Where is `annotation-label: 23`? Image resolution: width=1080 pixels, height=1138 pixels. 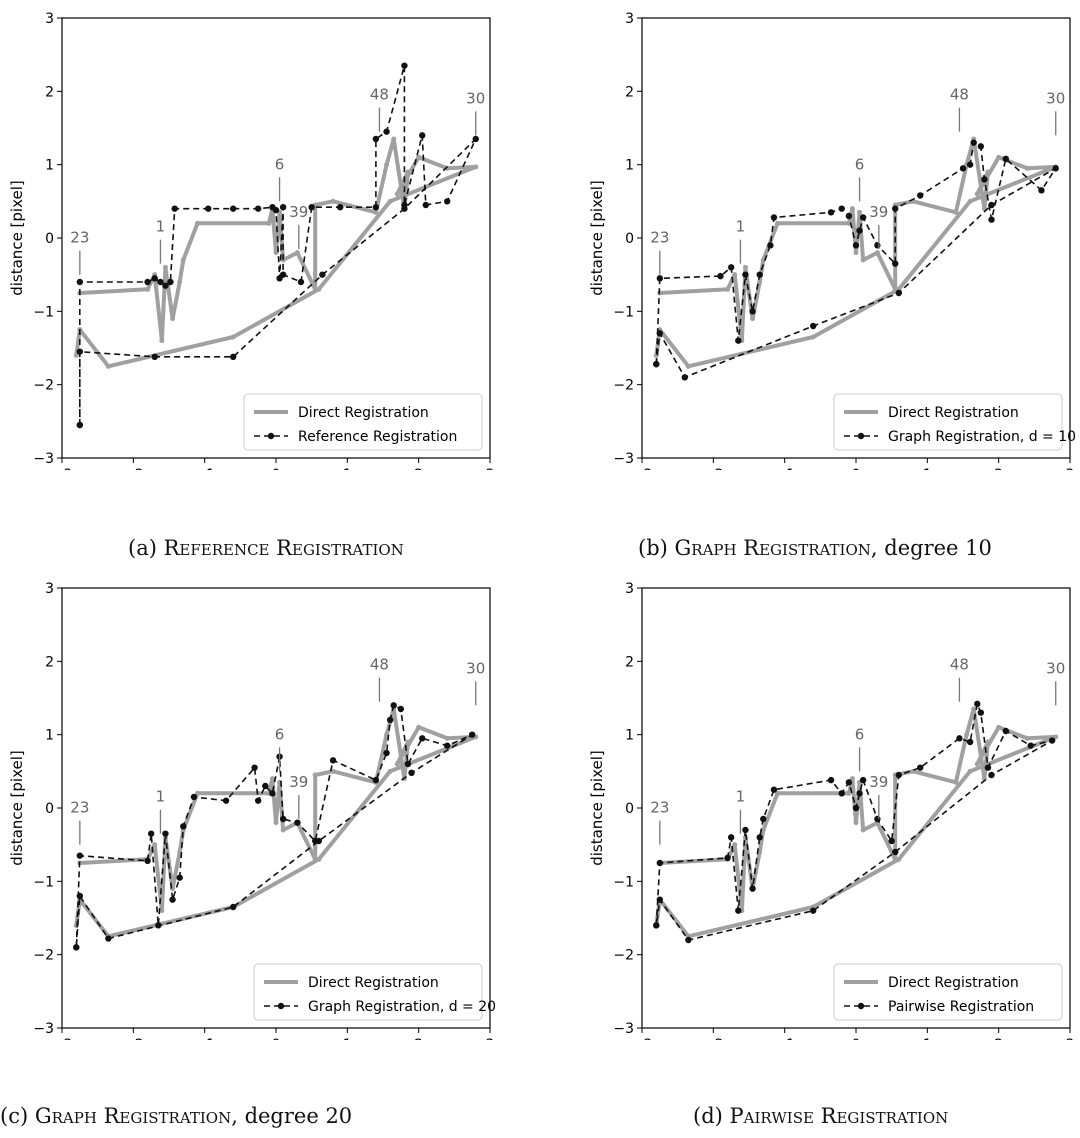 annotation-label: 23 is located at coordinates (659, 238).